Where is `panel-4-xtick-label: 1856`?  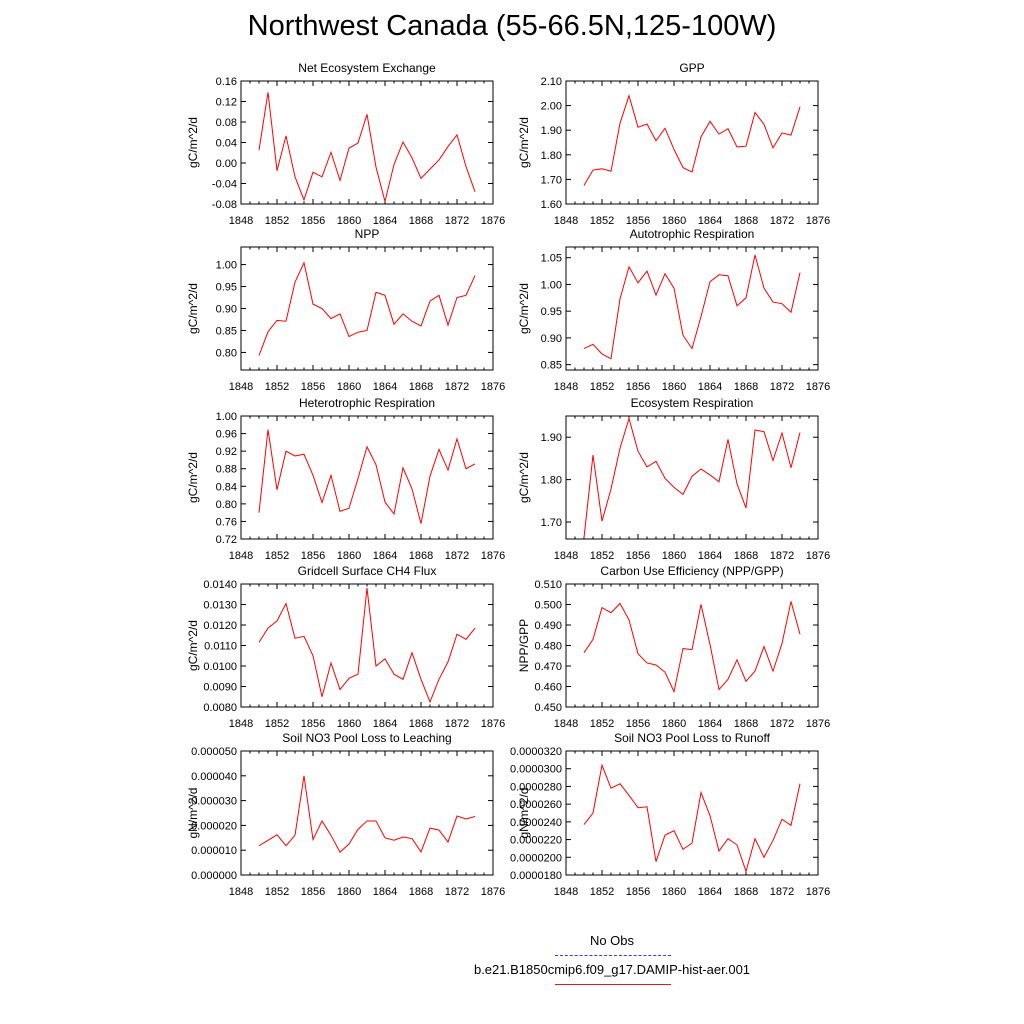
panel-4-xtick-label: 1856 is located at coordinates (638, 387).